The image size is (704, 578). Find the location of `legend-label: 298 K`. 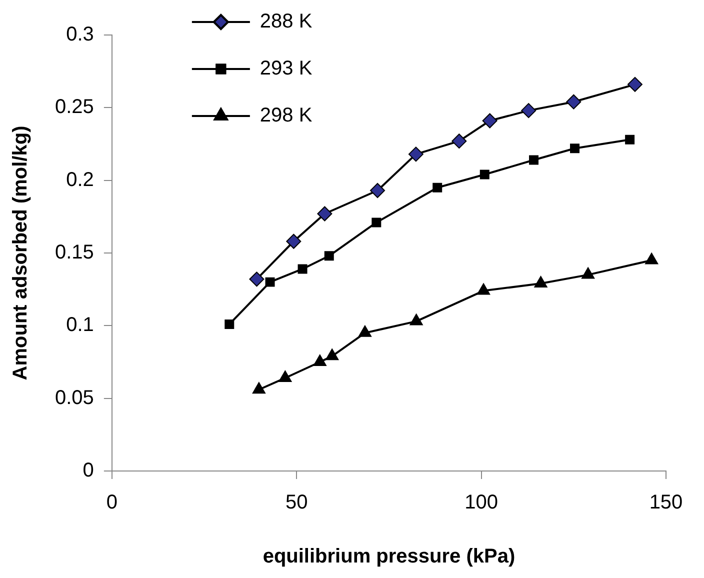

legend-label: 298 K is located at coordinates (286, 115).